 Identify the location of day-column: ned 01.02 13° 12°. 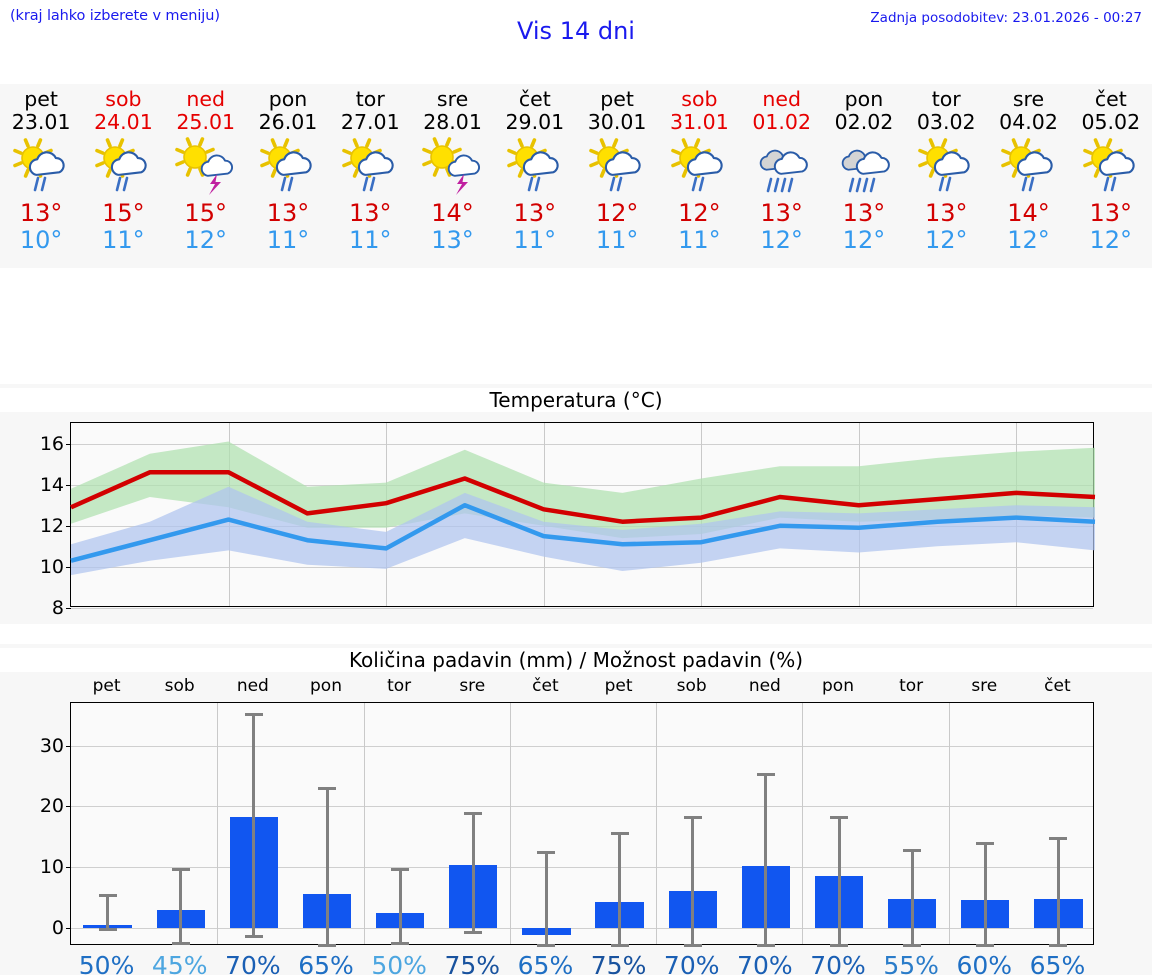
(782, 176).